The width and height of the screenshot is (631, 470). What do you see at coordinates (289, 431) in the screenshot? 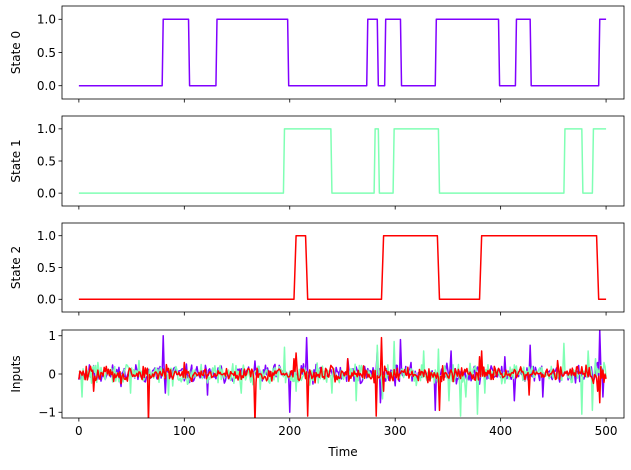
I see `x-tick-label: 200` at bounding box center [289, 431].